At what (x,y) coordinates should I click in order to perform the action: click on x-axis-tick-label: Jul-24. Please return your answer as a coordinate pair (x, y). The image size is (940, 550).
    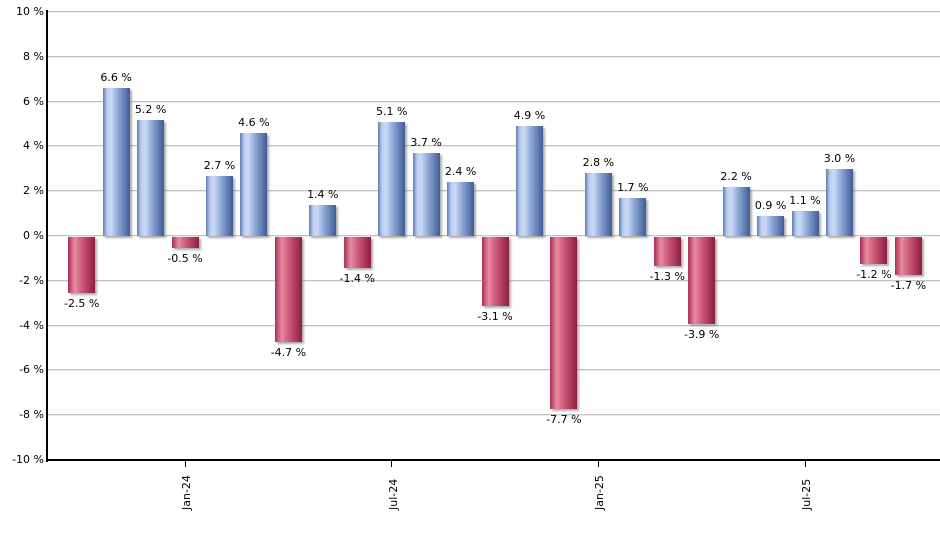
    Looking at the image, I should click on (393, 494).